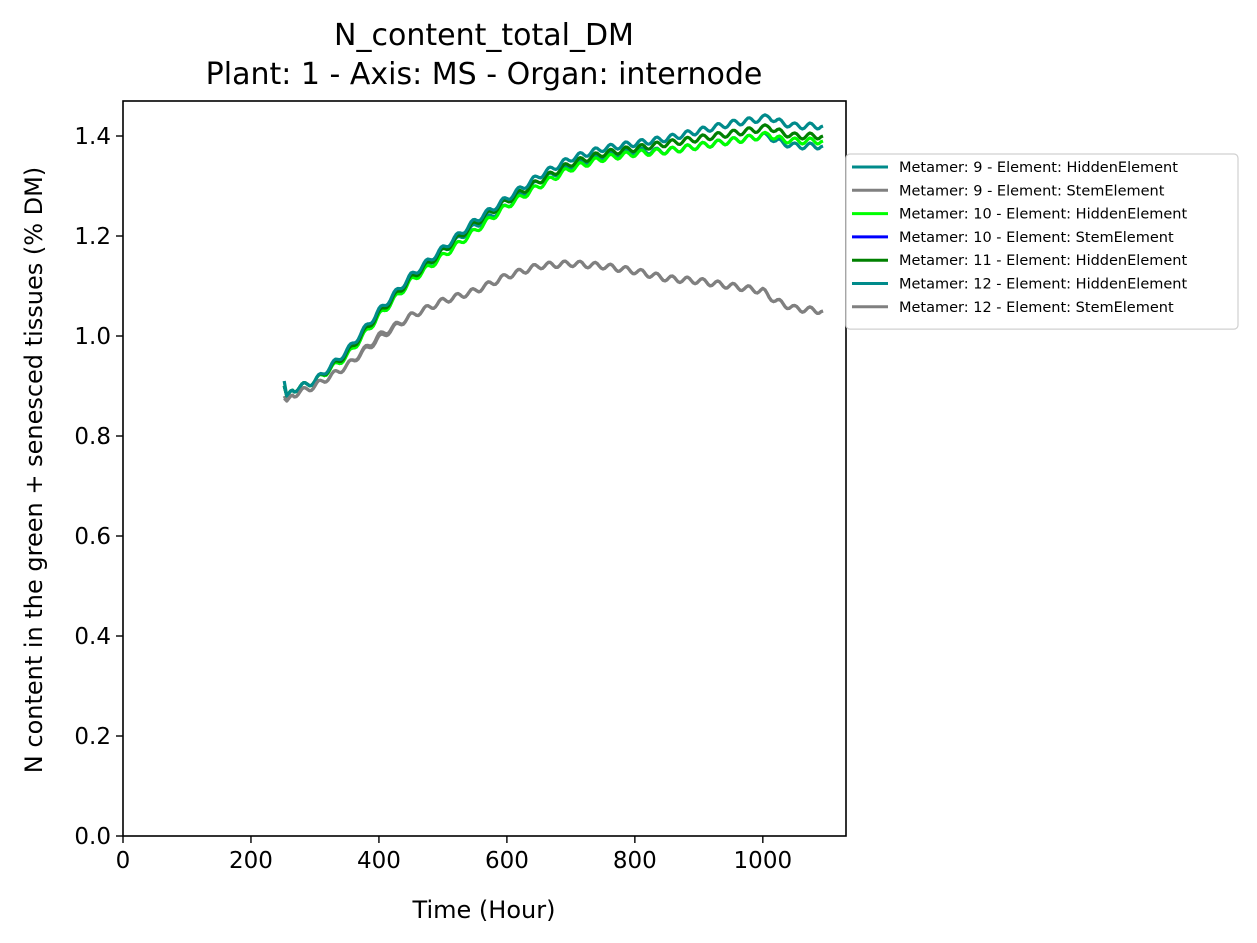 The width and height of the screenshot is (1257, 943). Describe the element at coordinates (1032, 191) in the screenshot. I see `legend-entry: Metamer: 9 - Element: StemElement` at that location.